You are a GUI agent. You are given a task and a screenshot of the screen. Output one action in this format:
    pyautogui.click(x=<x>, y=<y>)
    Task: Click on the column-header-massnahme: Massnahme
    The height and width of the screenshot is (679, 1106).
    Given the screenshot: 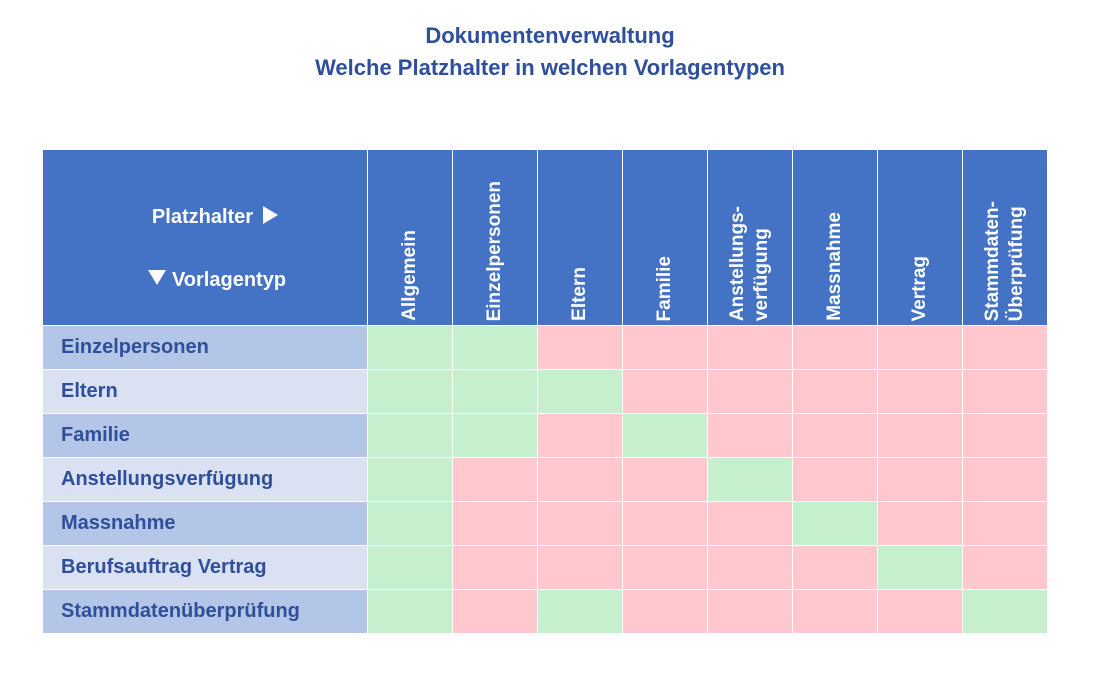 What is the action you would take?
    pyautogui.click(x=835, y=237)
    